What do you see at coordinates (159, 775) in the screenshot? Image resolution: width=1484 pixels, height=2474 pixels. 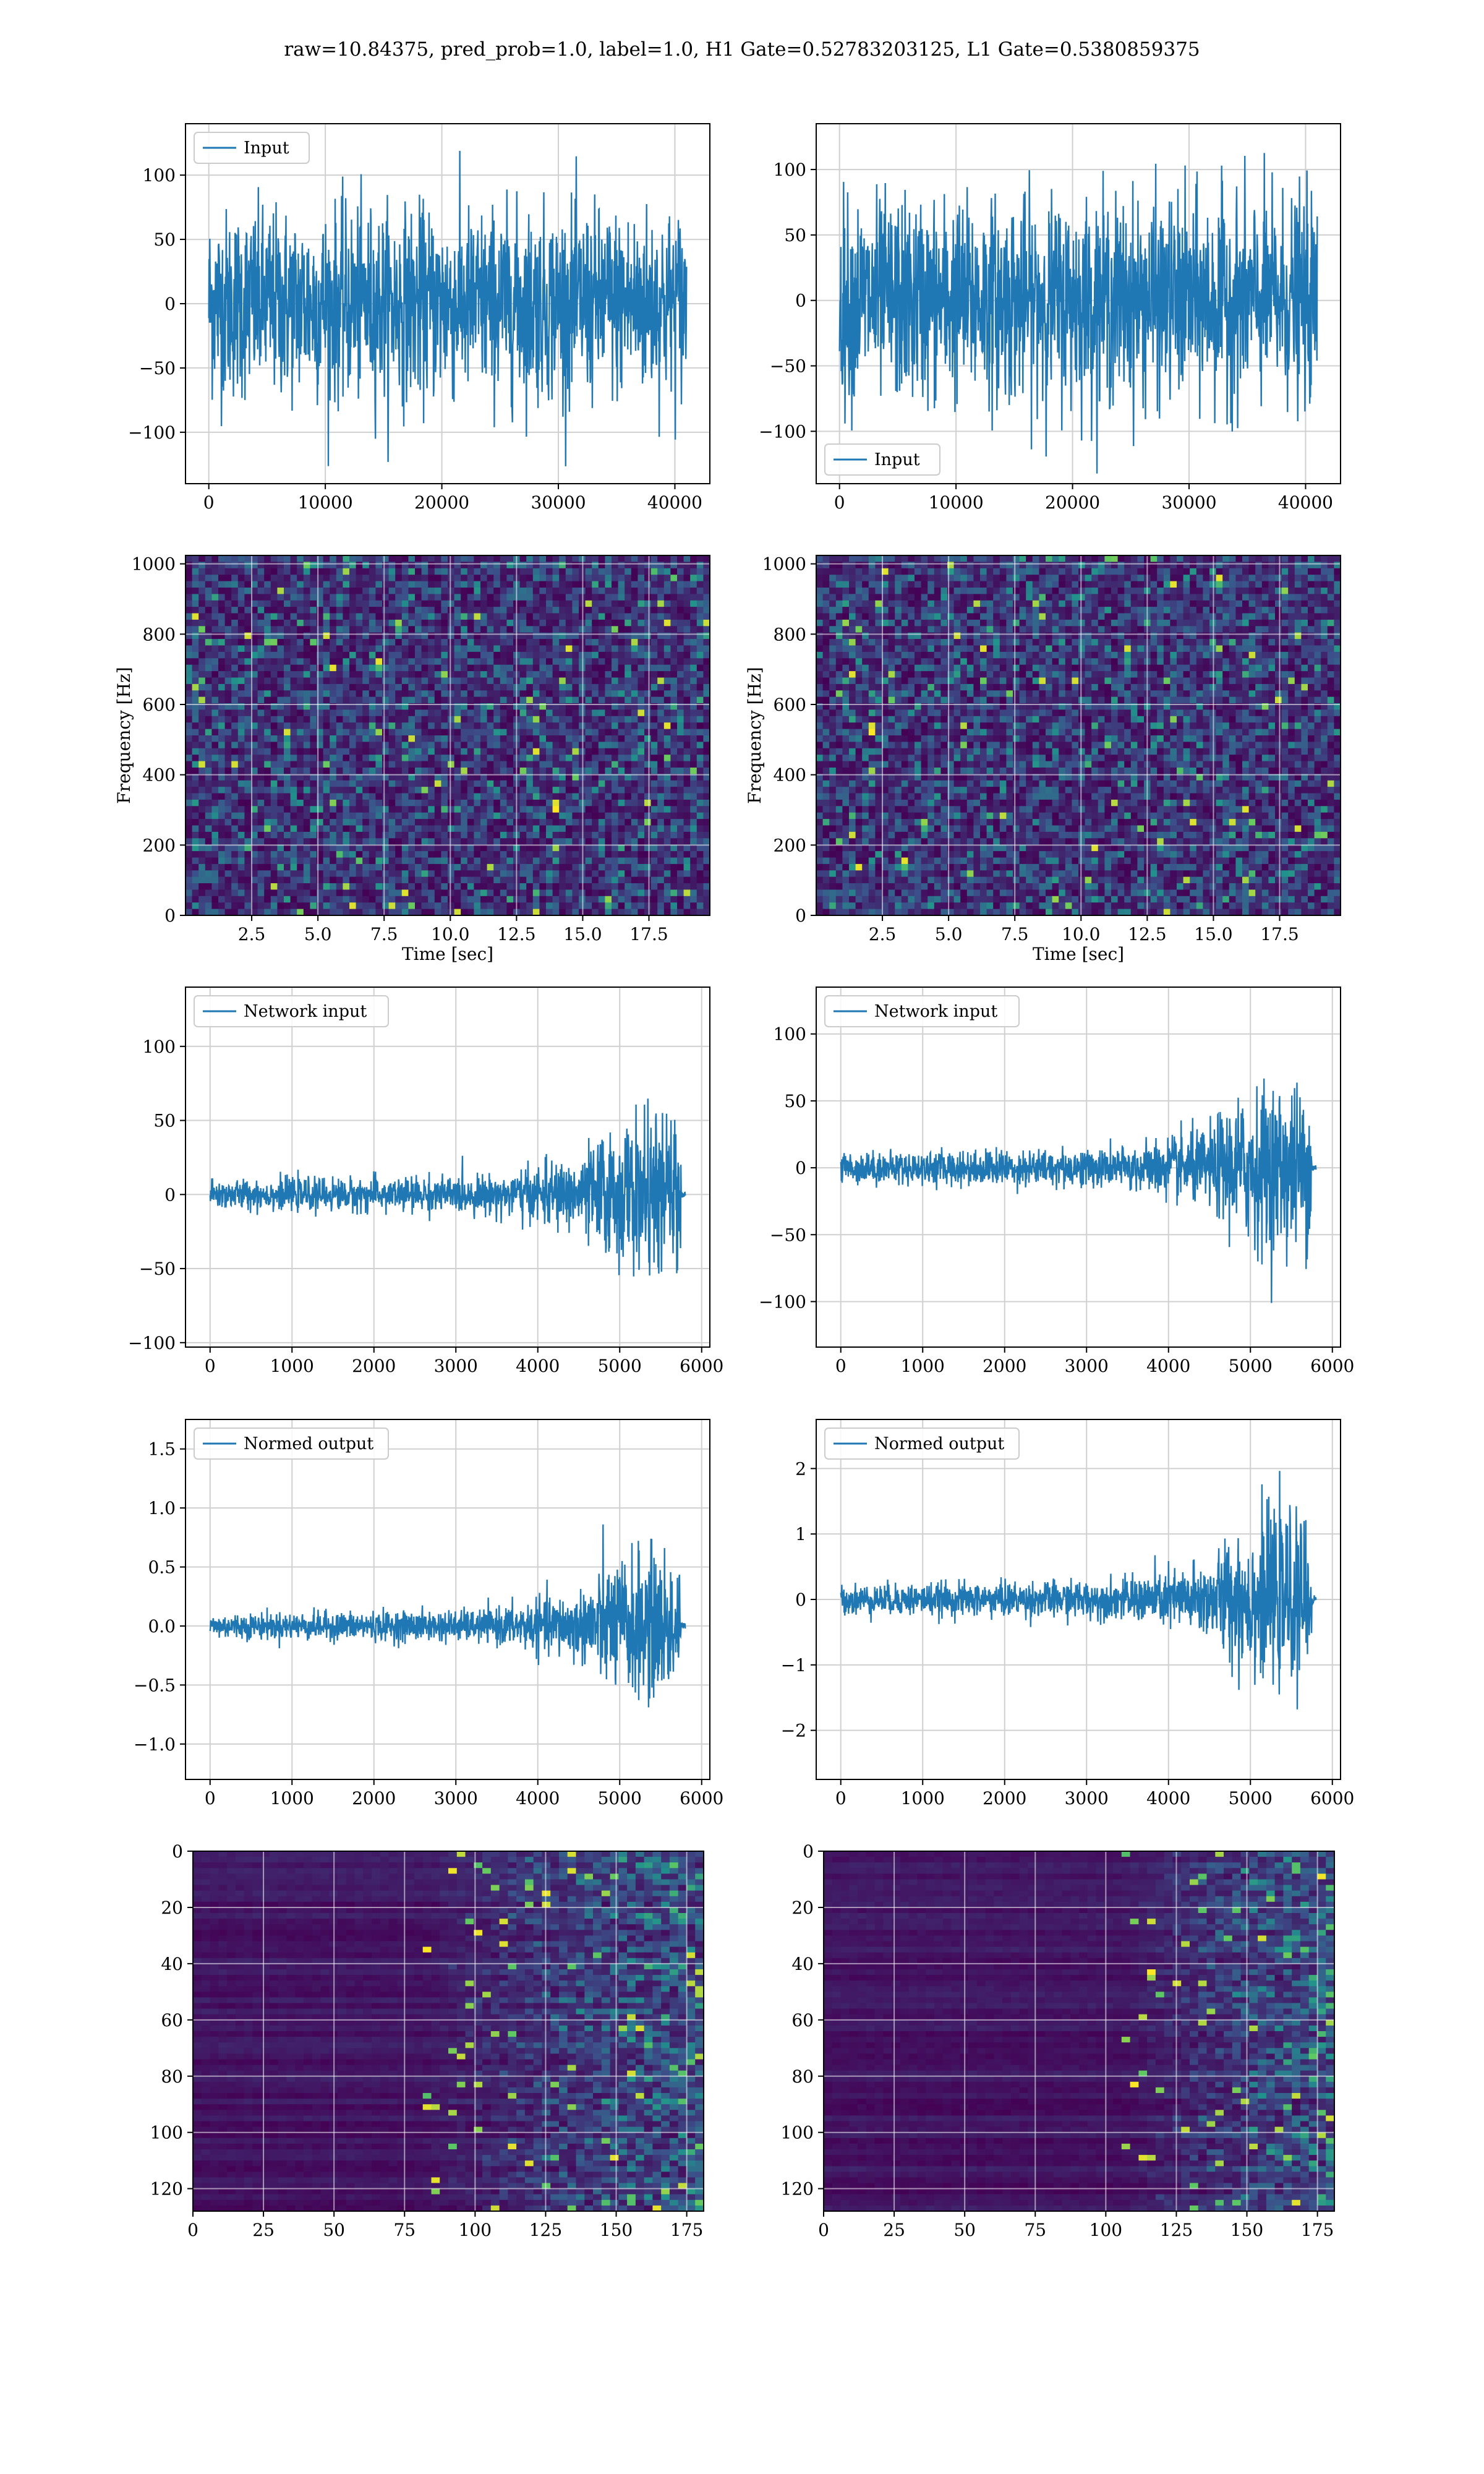 I see `y-tick-label: 400` at bounding box center [159, 775].